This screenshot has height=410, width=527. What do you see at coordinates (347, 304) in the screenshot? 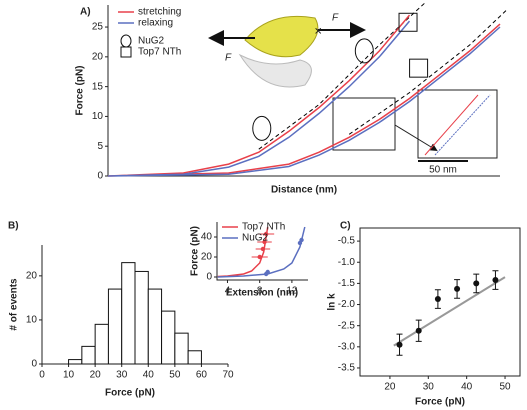
I see `y-tick-label: -2.0` at bounding box center [347, 304].